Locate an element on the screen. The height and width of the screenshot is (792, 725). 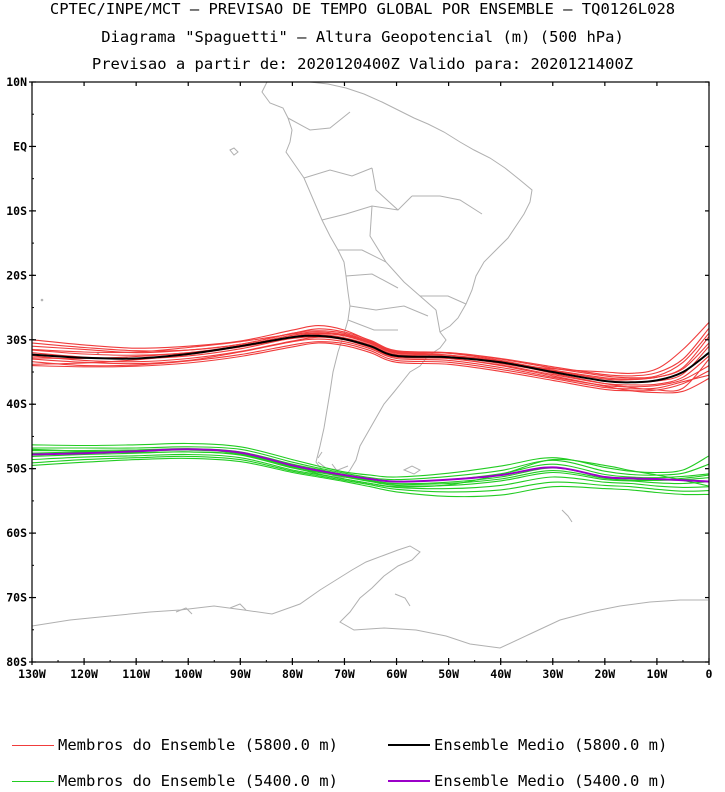
legend-item: Membros do Ensemble (5400.0 m) is located at coordinates (175, 781).